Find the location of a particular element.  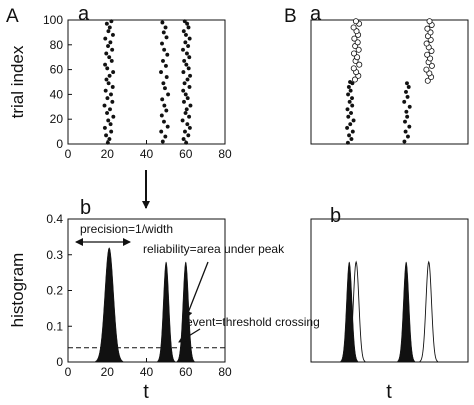

subpanel-label-Ba: a is located at coordinates (316, 14).